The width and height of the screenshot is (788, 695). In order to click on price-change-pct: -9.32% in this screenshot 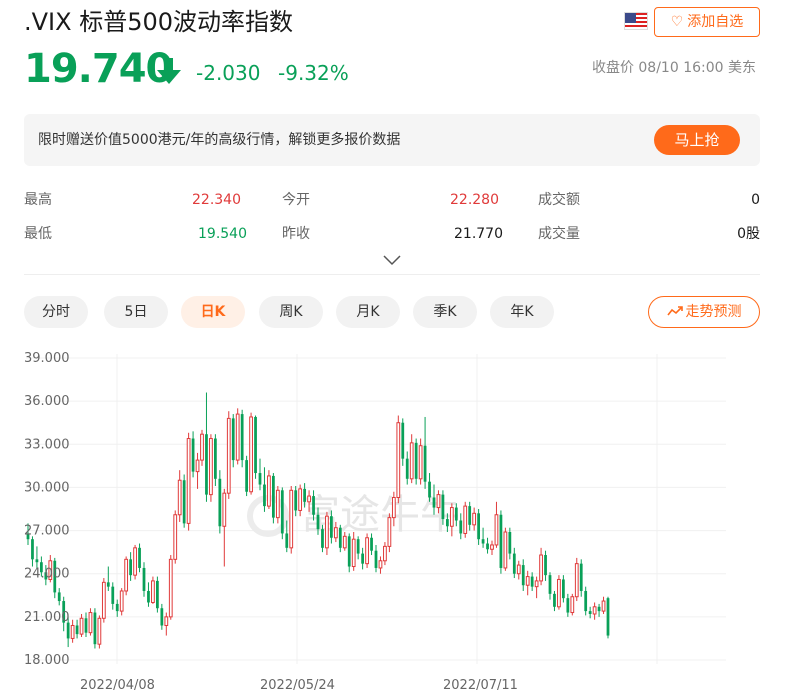, I will do `click(313, 73)`.